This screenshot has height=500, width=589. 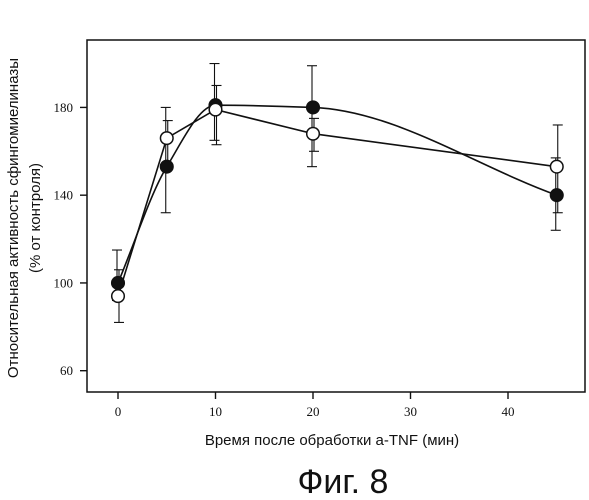 What do you see at coordinates (313, 411) in the screenshot?
I see `x-tick-label-20: 20` at bounding box center [313, 411].